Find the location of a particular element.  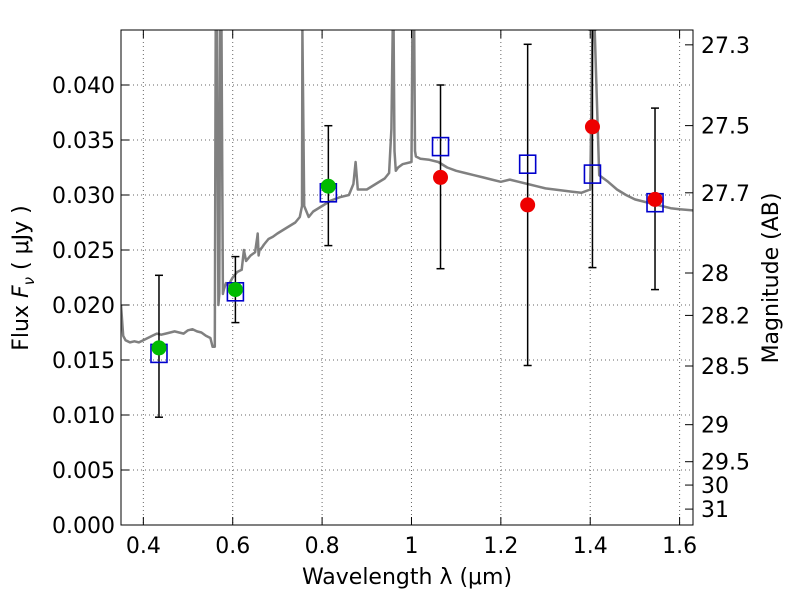

magnitude-tick-label: 28 is located at coordinates (715, 274).